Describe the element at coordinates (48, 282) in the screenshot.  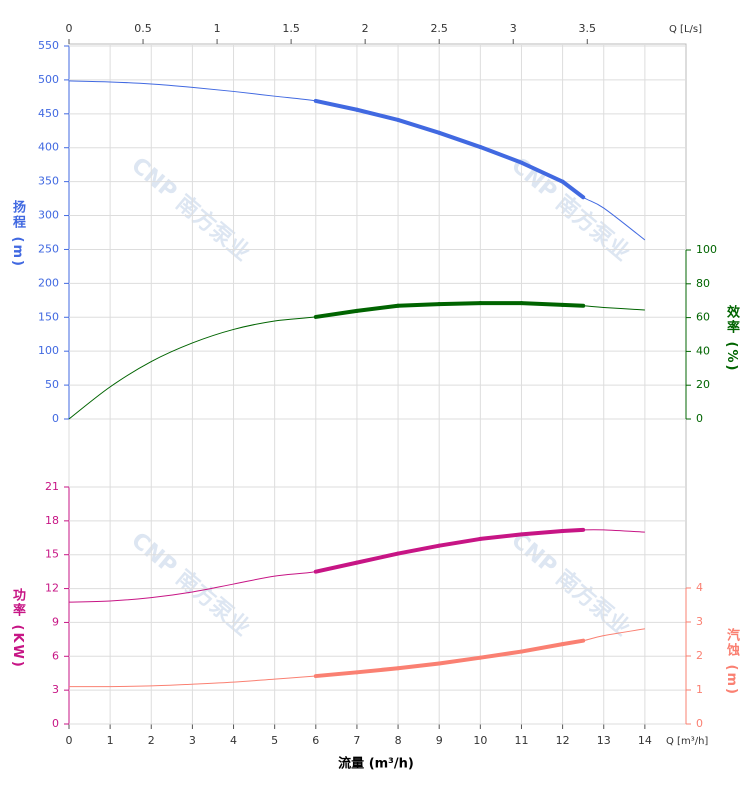
I see `y-tick-label: 200` at that location.